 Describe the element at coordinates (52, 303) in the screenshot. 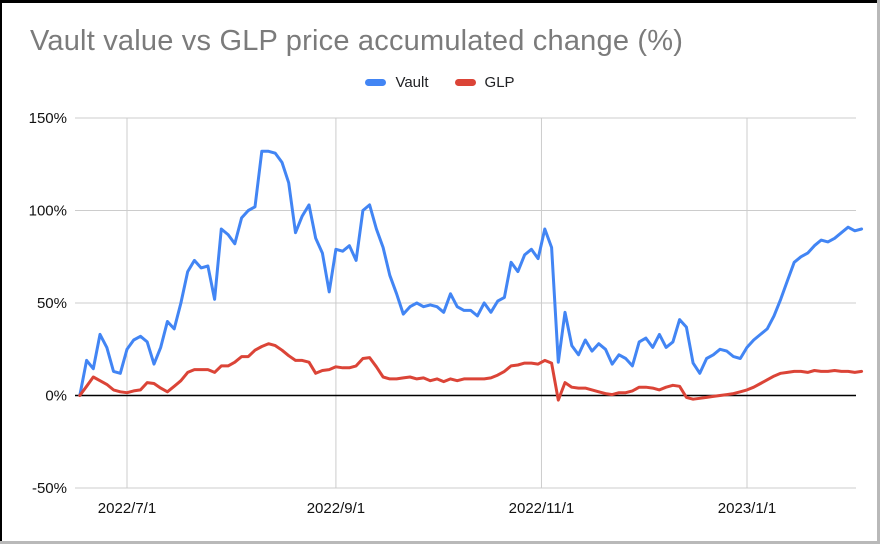

I see `y-tick-label: 50%` at that location.